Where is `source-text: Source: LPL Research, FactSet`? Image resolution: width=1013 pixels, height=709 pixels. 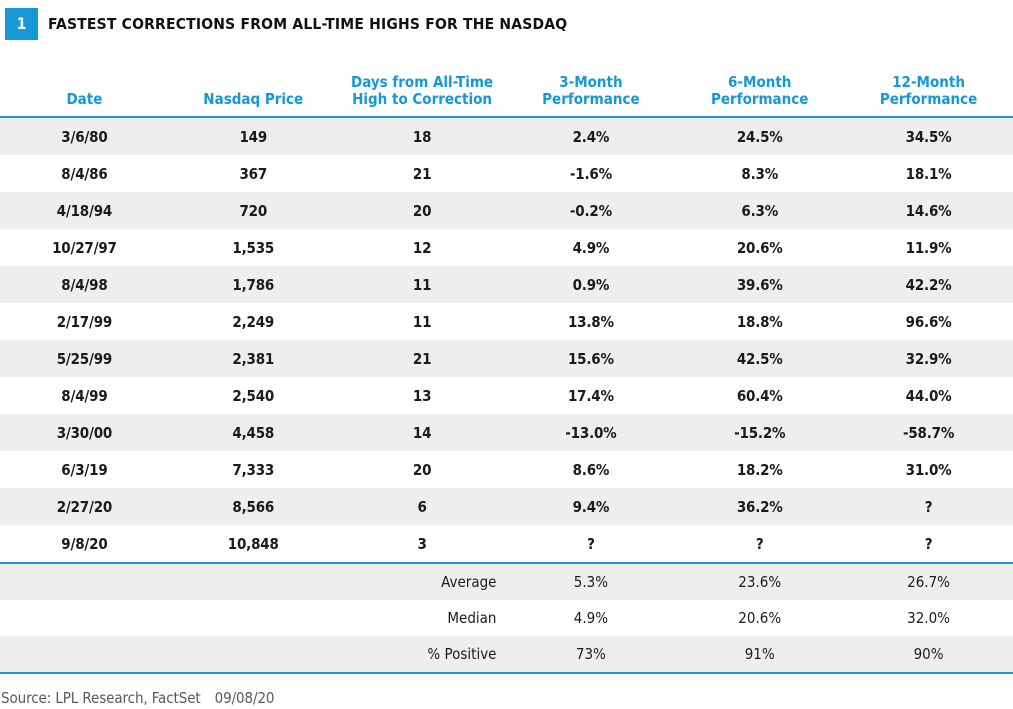 source-text: Source: LPL Research, FactSet is located at coordinates (101, 698).